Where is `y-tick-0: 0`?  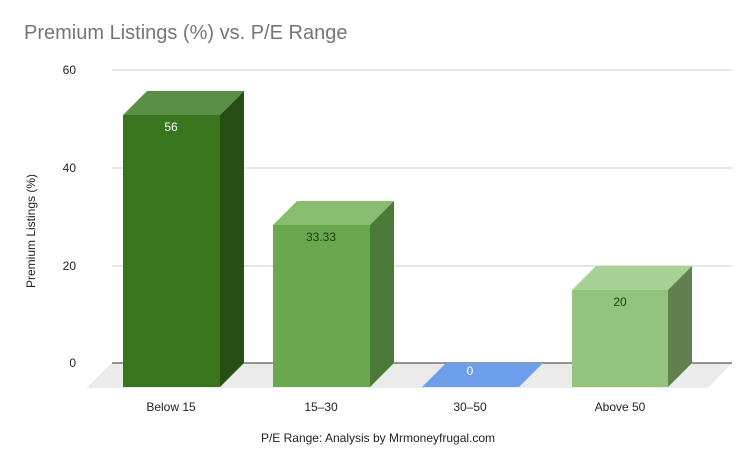 y-tick-0: 0 is located at coordinates (72, 363).